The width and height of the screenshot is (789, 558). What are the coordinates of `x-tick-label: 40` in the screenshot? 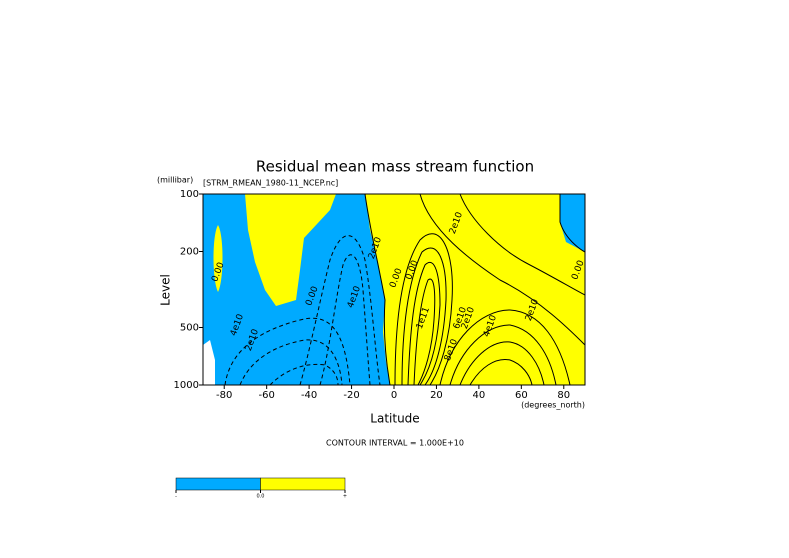 It's located at (479, 395).